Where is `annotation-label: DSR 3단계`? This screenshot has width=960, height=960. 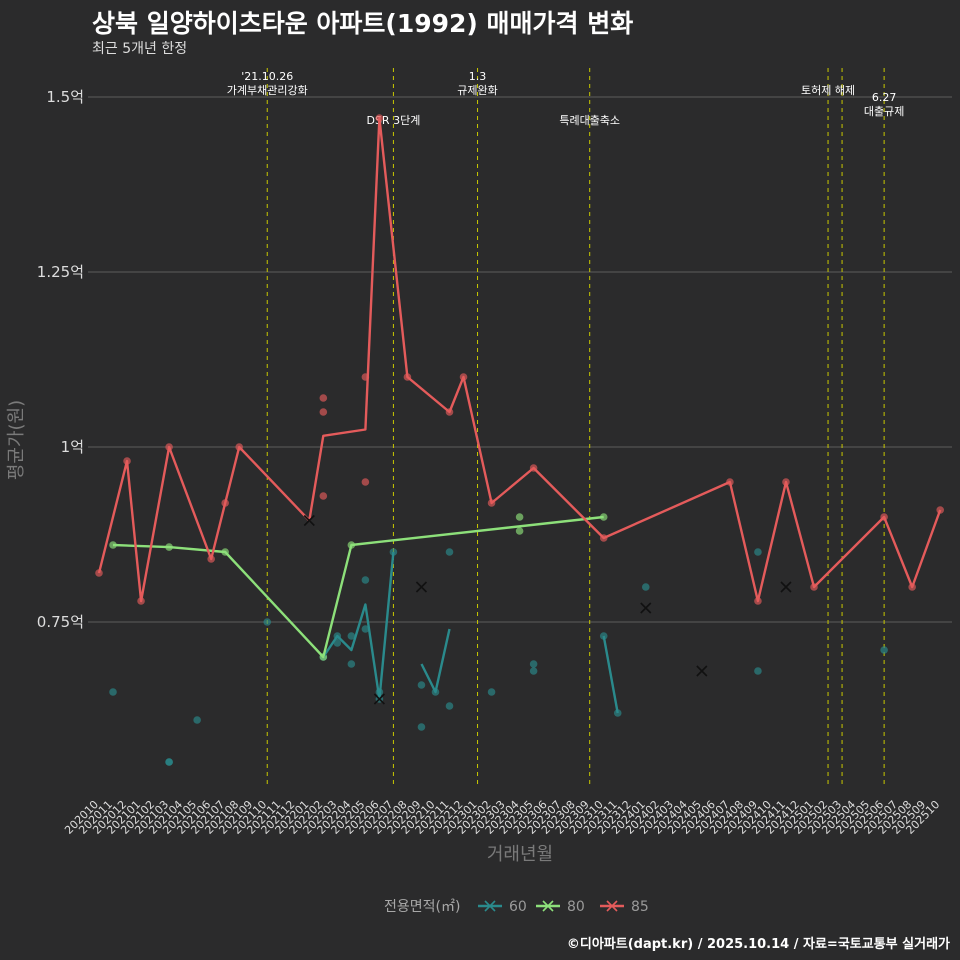
annotation-label: DSR 3단계 is located at coordinates (393, 120).